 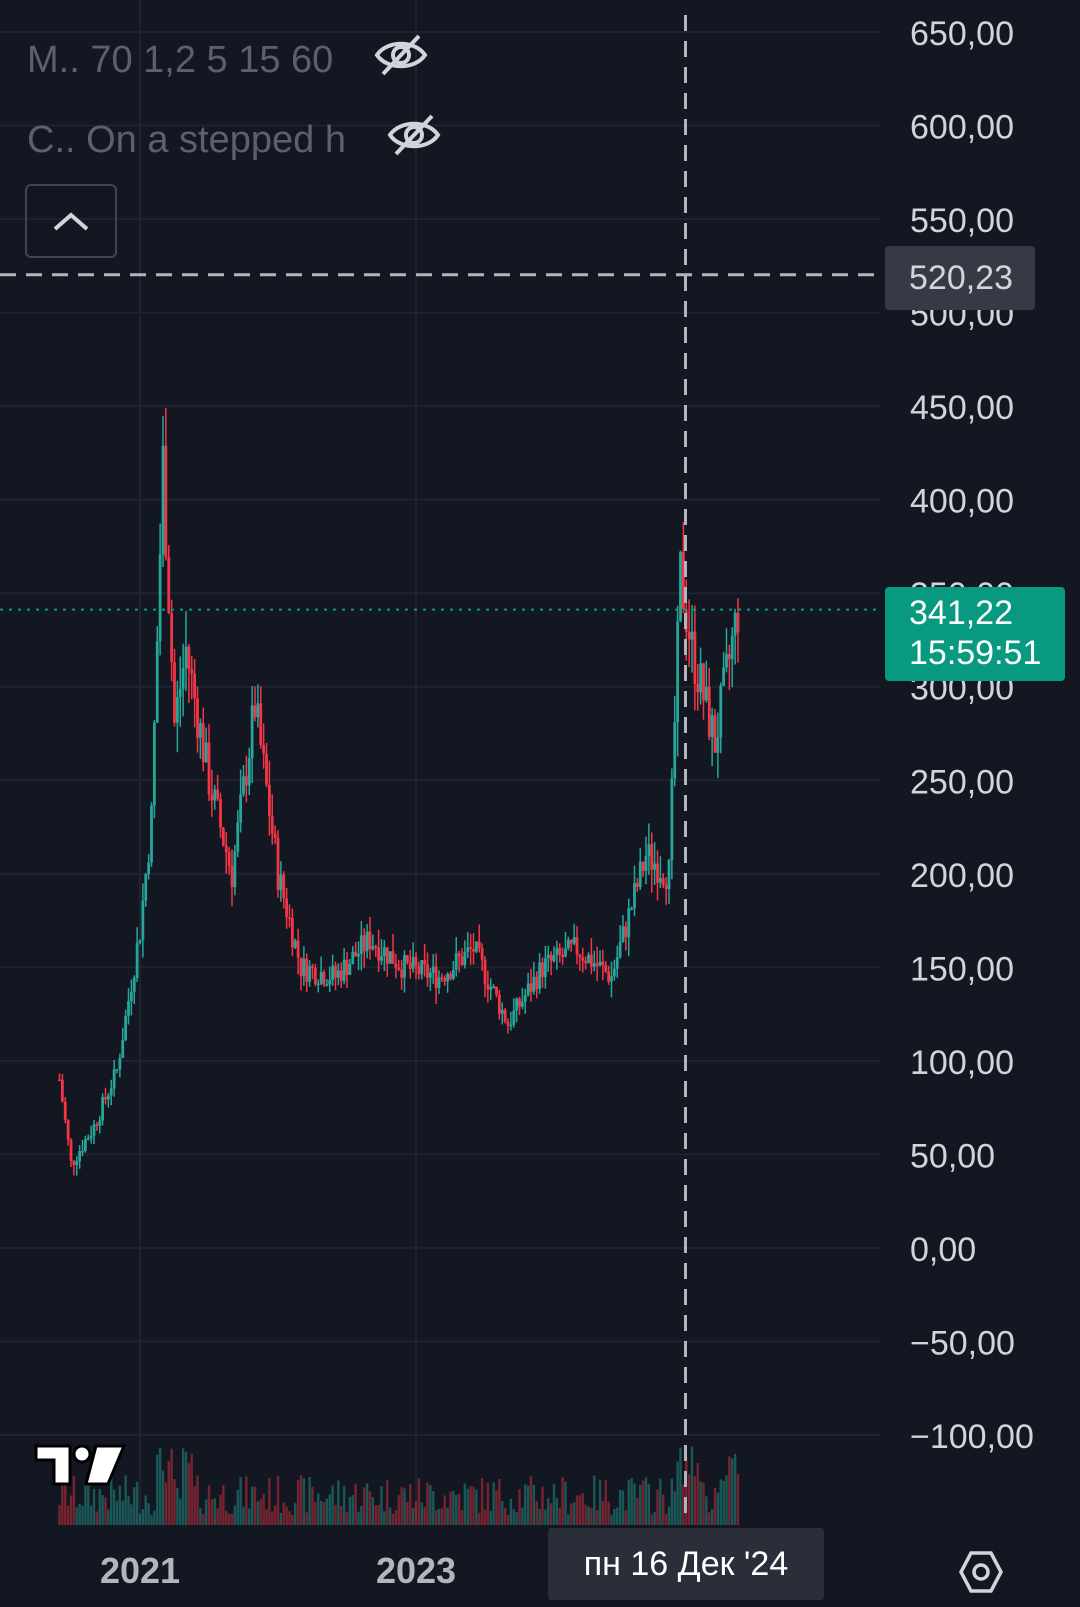 I want to click on legend-ma-label: M.. 70 1,2 5 15 60, so click(x=180, y=59).